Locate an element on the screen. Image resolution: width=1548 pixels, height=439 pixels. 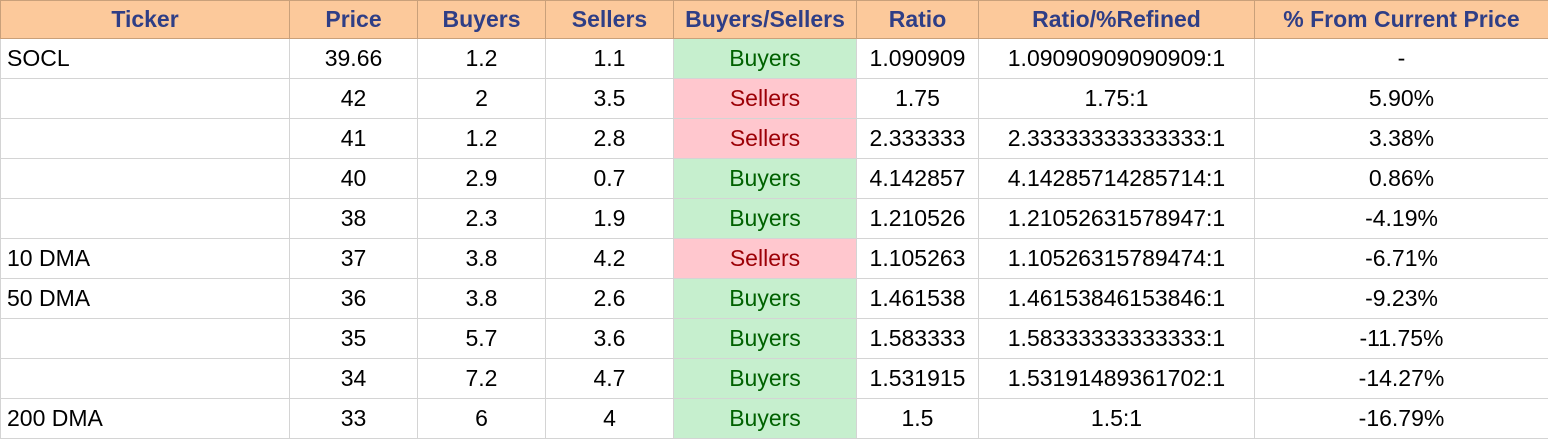
cell-sellers: 0.7 is located at coordinates (610, 179).